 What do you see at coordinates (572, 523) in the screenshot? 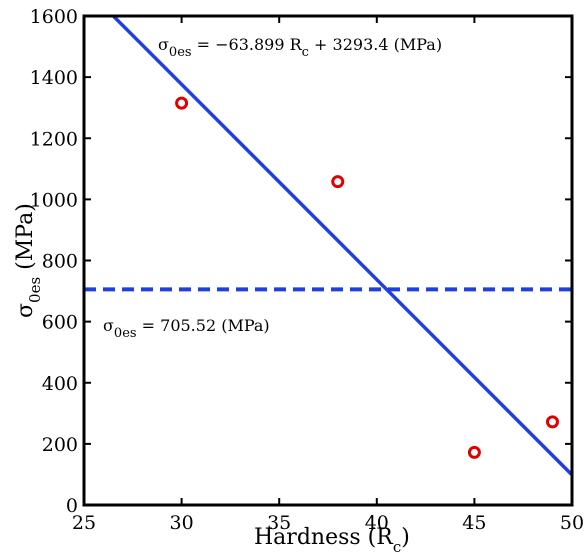
I see `x-tick-label: 50` at bounding box center [572, 523].